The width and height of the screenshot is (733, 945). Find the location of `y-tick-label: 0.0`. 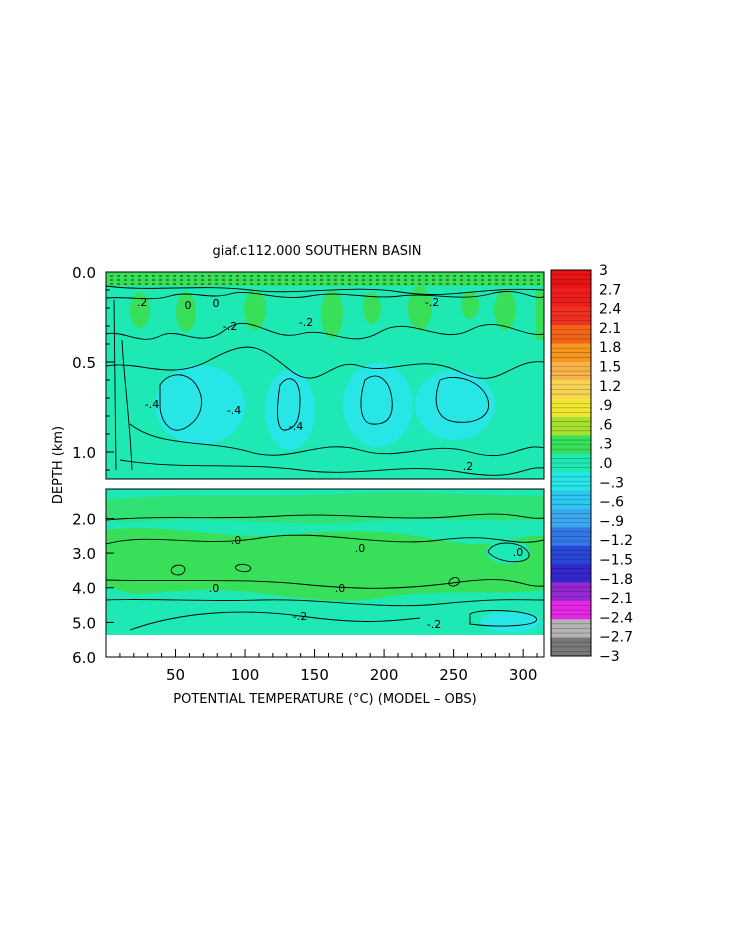

y-tick-label: 0.0 is located at coordinates (84, 273).